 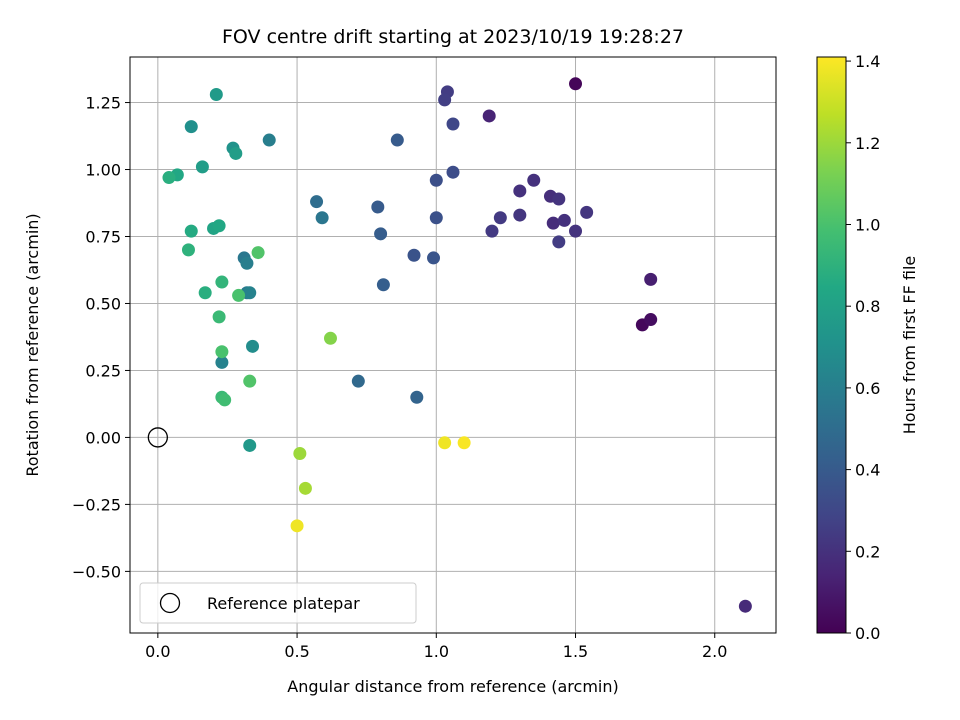 What do you see at coordinates (101, 337) in the screenshot?
I see `y-axis-ticks: −0.50 −0.25 0.00 0.25 0.50 0.75 1.00 1.25` at bounding box center [101, 337].